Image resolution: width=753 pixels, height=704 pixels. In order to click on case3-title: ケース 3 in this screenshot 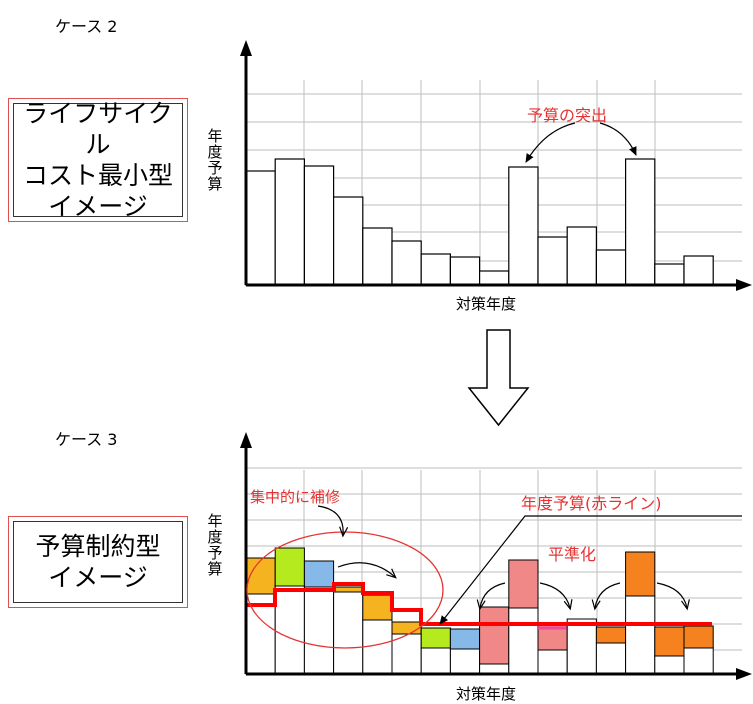, I will do `click(86, 439)`.